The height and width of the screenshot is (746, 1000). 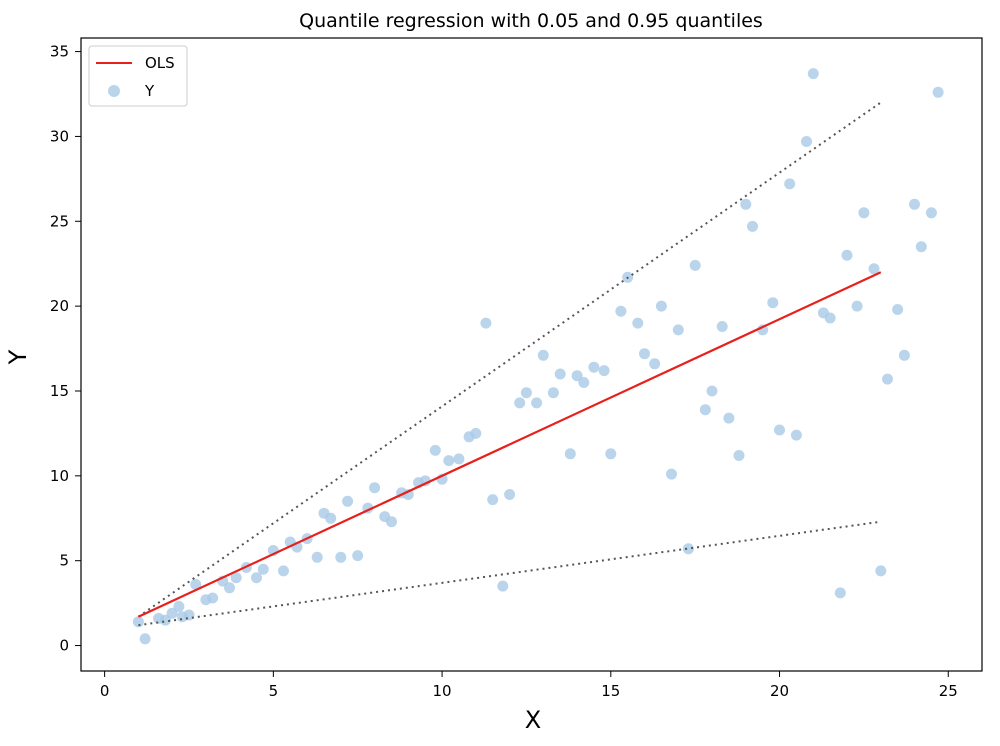 What do you see at coordinates (149, 91) in the screenshot?
I see `legend-y-label: Y` at bounding box center [149, 91].